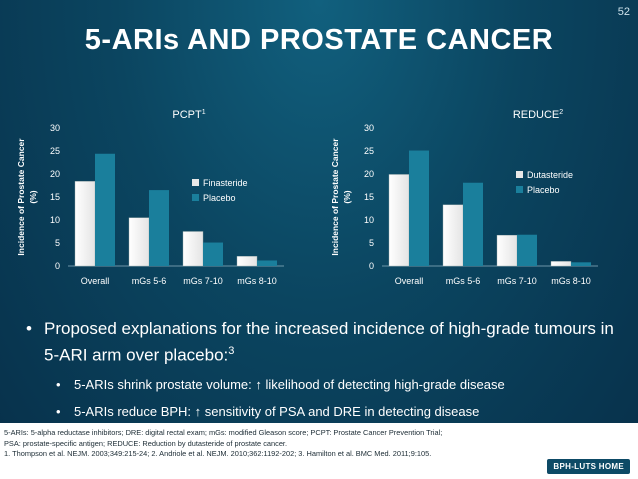 The width and height of the screenshot is (638, 479). I want to click on slide-title: 5-ARIs AND PROSTATE CANCER, so click(319, 40).